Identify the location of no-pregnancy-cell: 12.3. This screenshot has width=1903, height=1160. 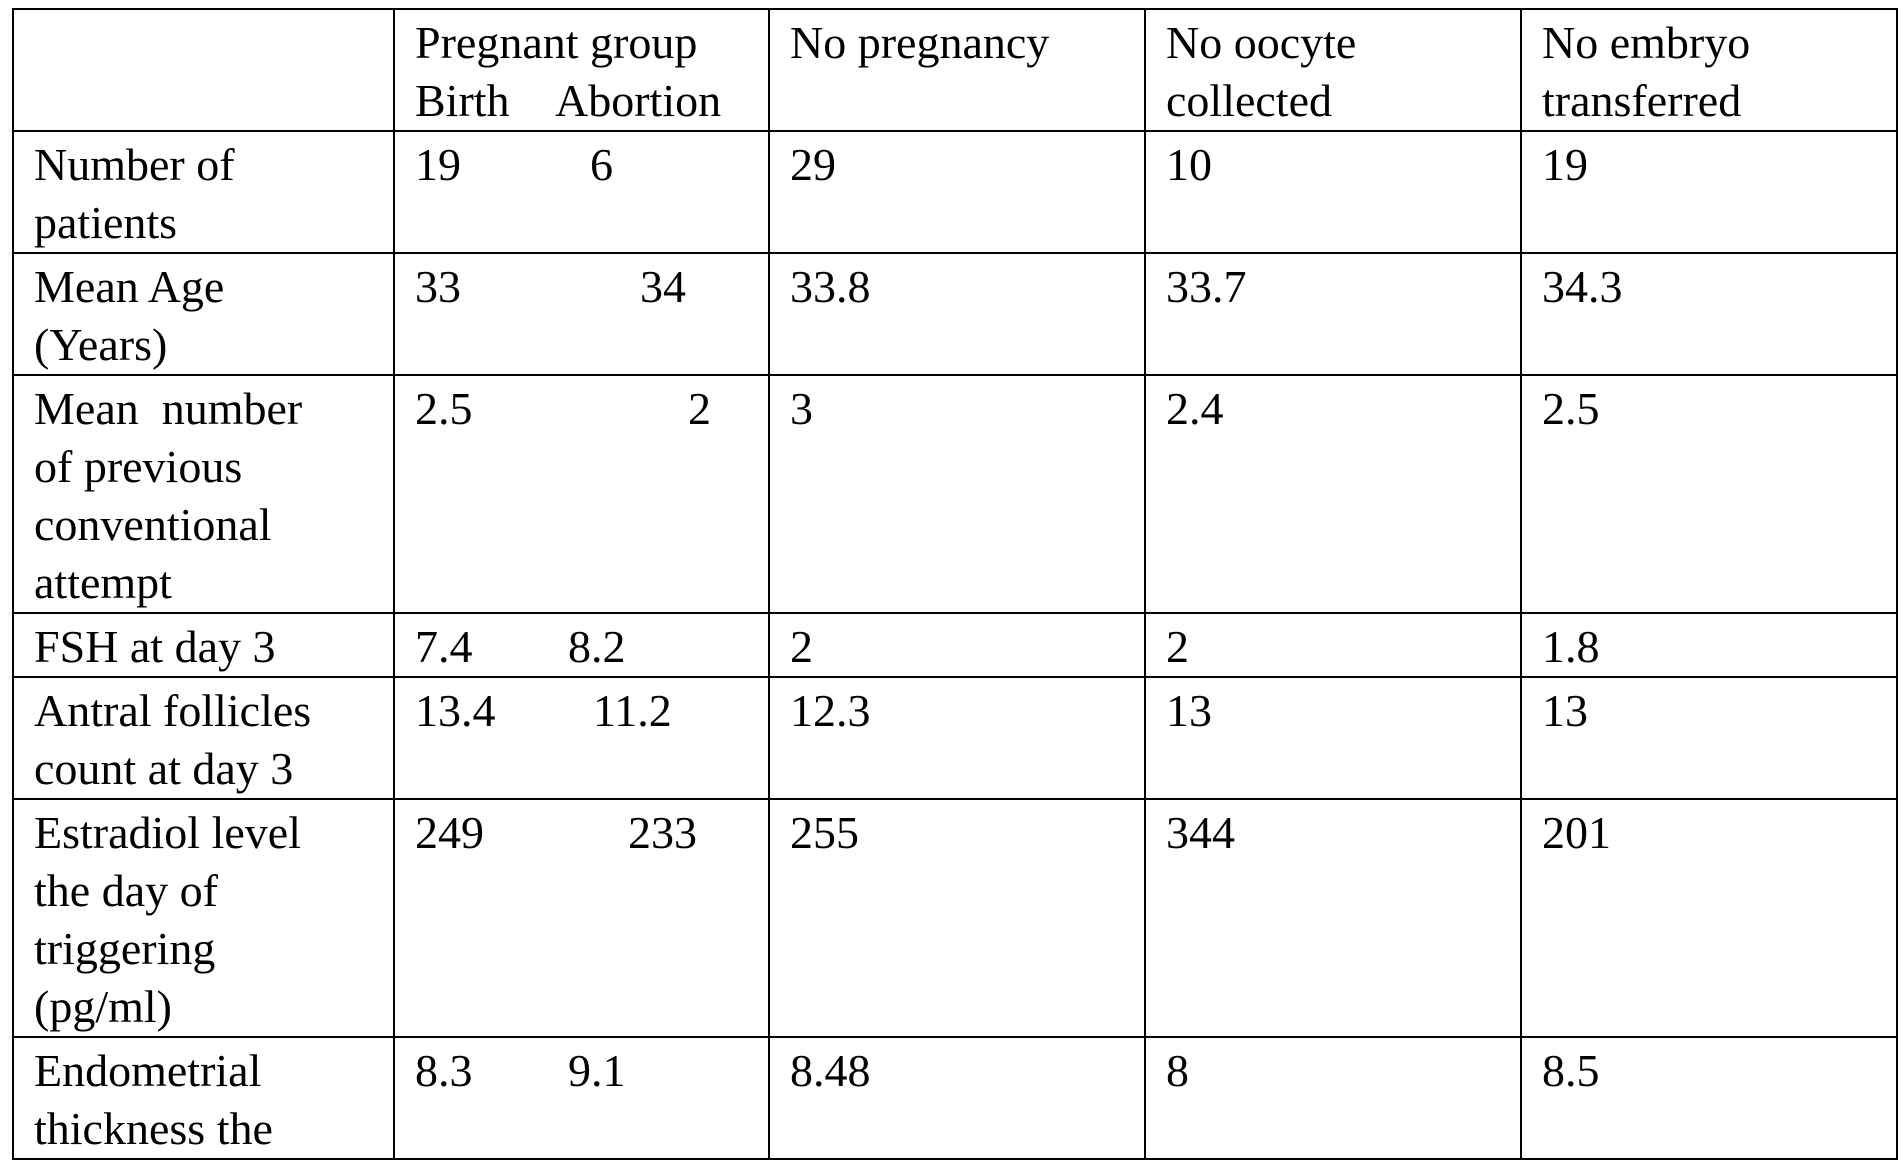
(957, 738).